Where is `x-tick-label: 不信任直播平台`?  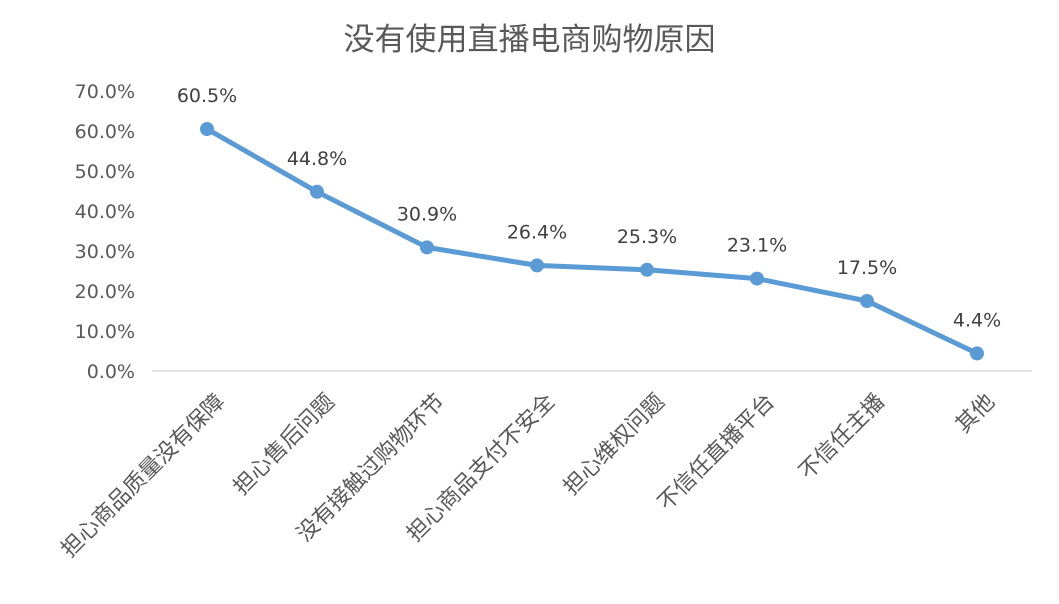 x-tick-label: 不信任直播平台 is located at coordinates (716, 452).